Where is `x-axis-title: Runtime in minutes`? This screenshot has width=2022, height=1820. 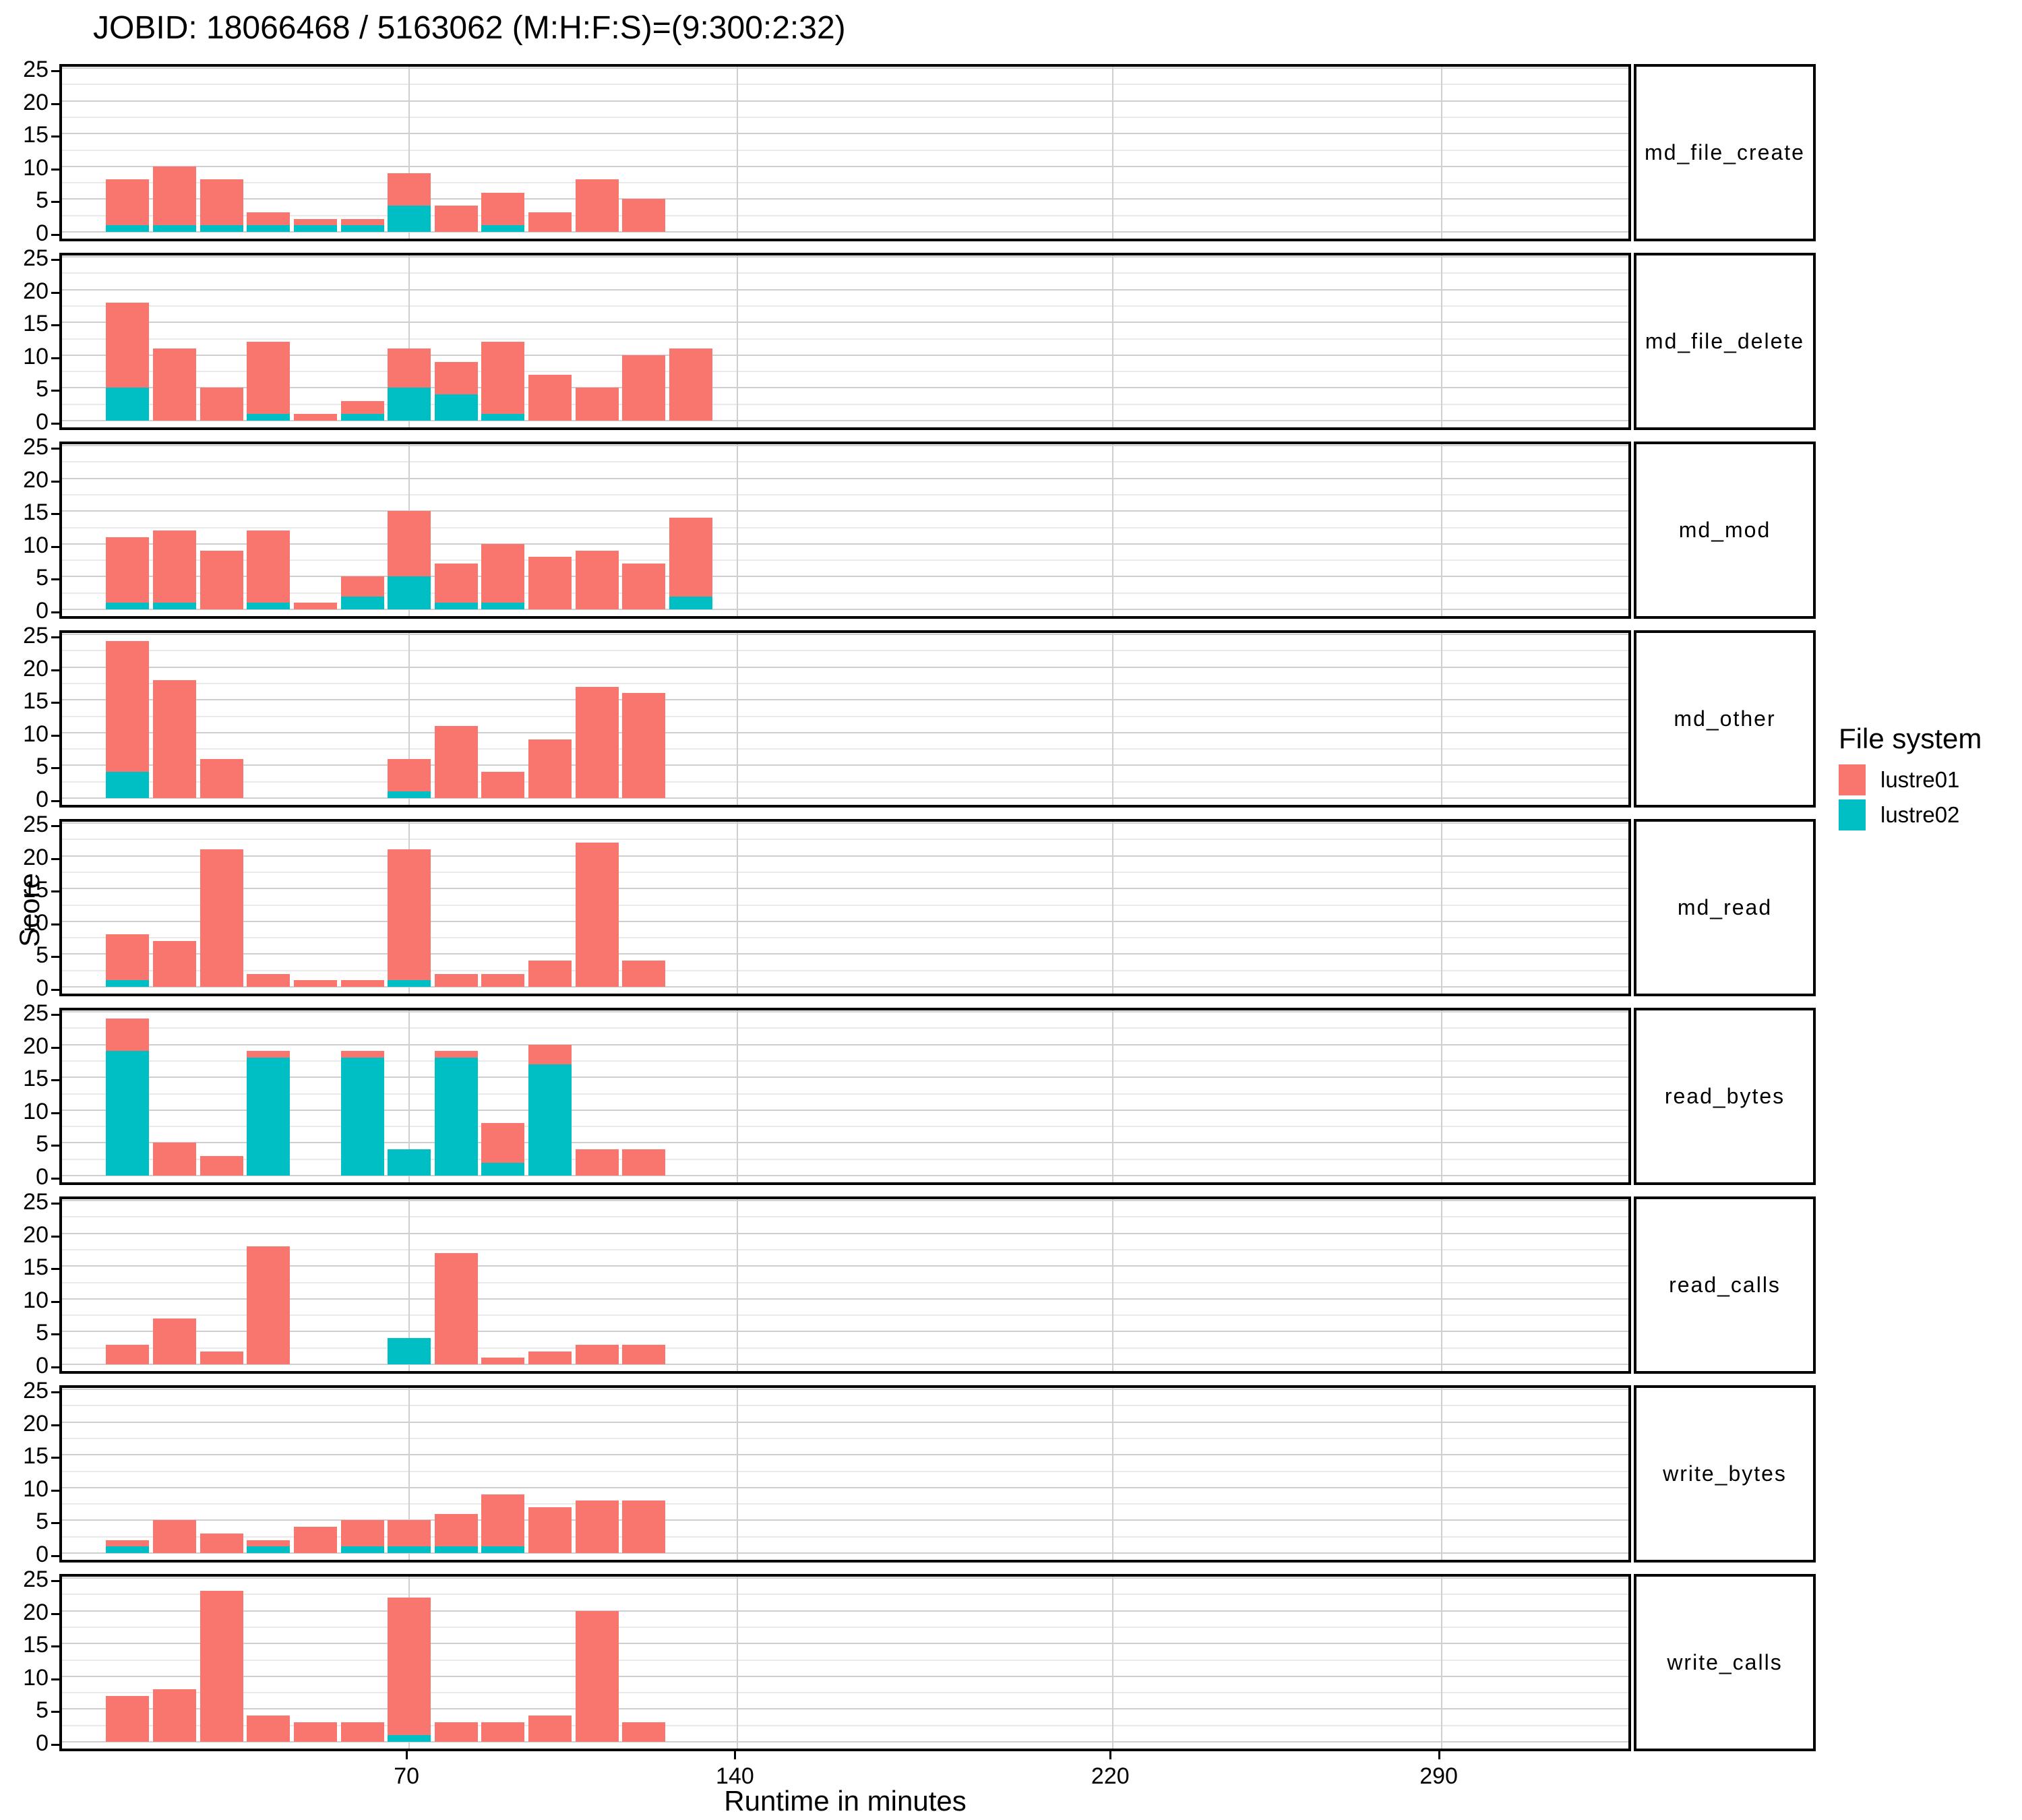 x-axis-title: Runtime in minutes is located at coordinates (845, 1801).